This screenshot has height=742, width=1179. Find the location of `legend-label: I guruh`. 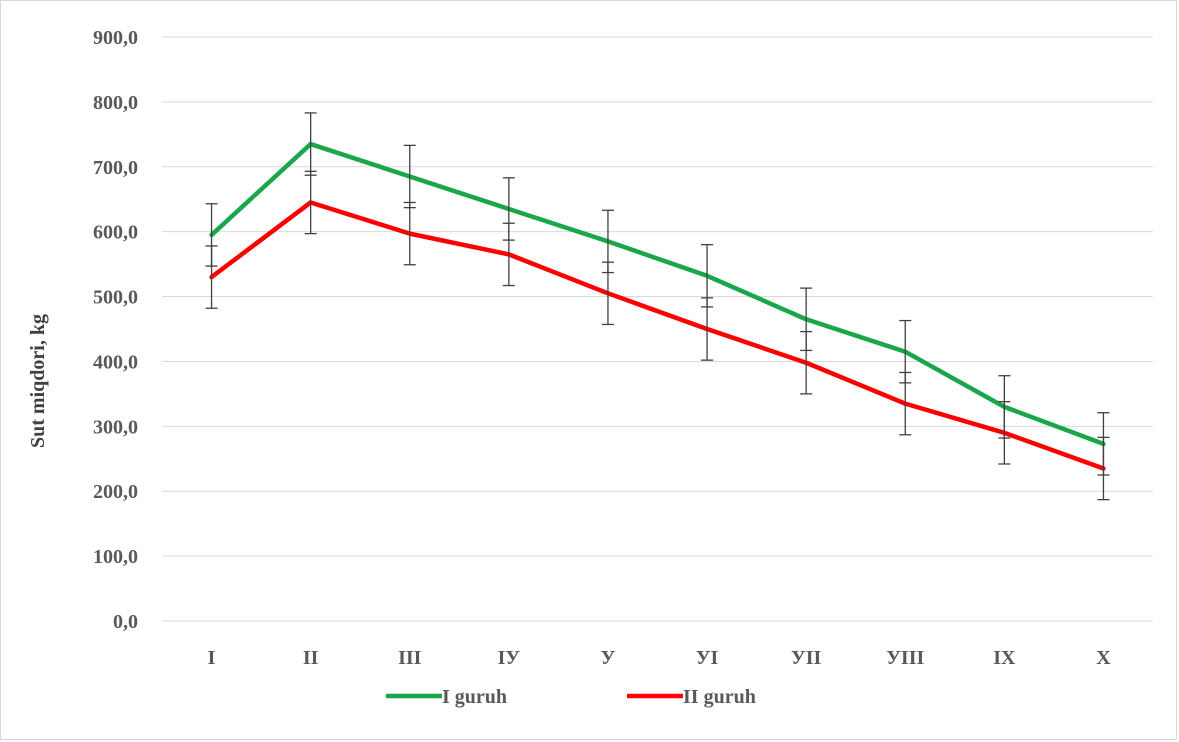

legend-label: I guruh is located at coordinates (474, 697).